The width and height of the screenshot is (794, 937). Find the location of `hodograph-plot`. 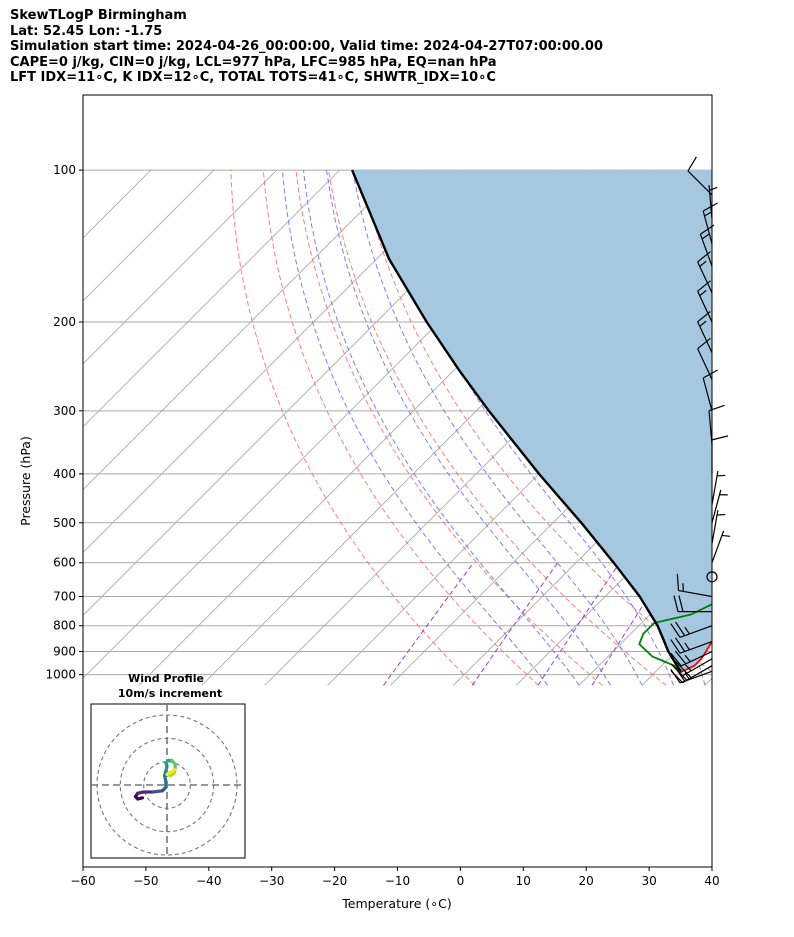

hodograph-plot is located at coordinates (168, 781).